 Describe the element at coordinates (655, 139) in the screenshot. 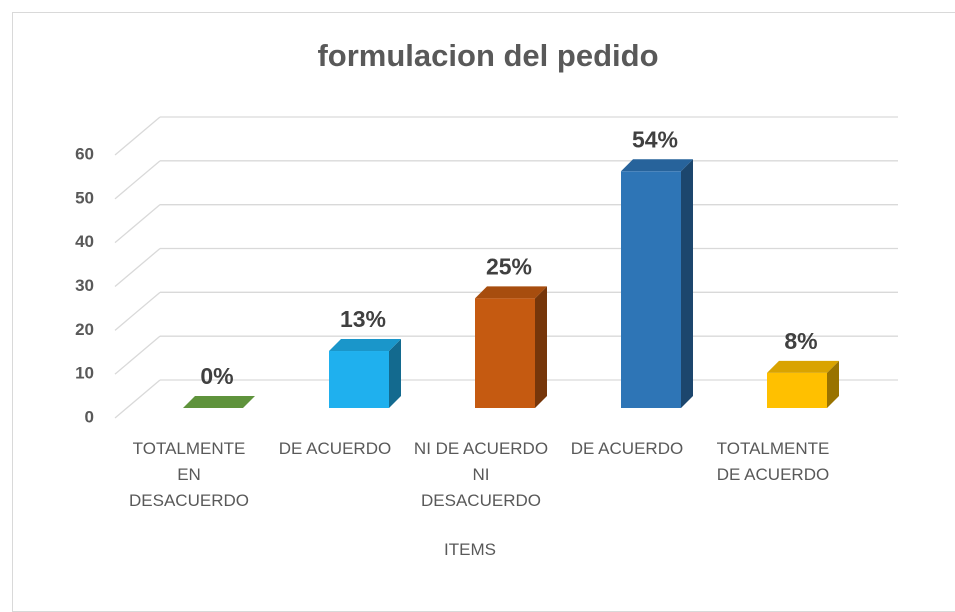

I see `data-label: 54%` at that location.